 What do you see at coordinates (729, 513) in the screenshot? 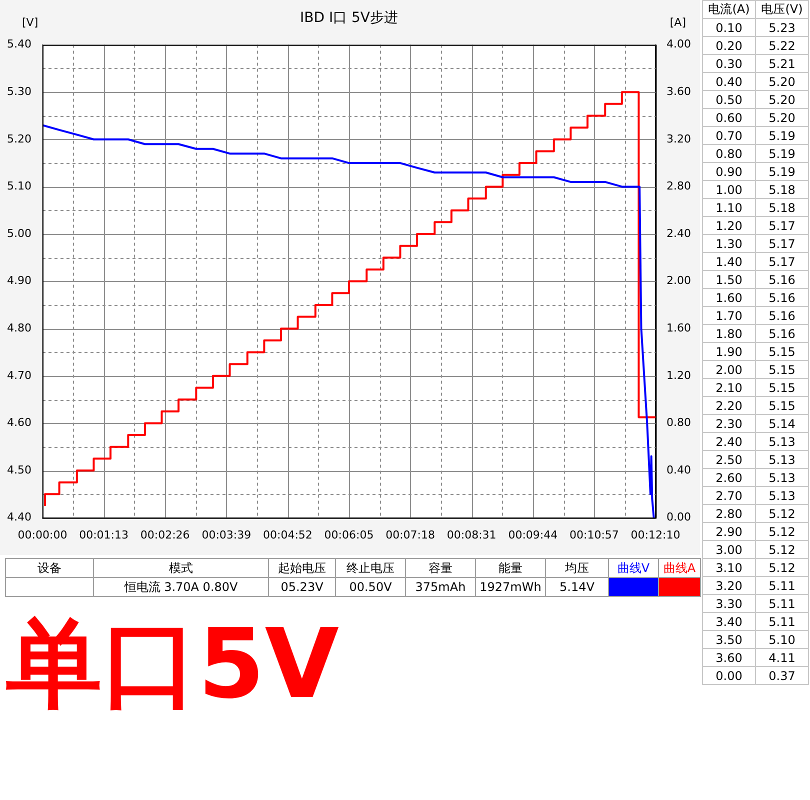
I see `text: 2.80` at bounding box center [729, 513].